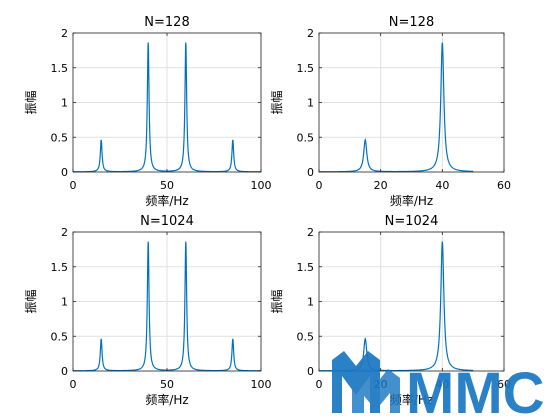  I want to click on watermark-text: MMC, so click(475, 390).